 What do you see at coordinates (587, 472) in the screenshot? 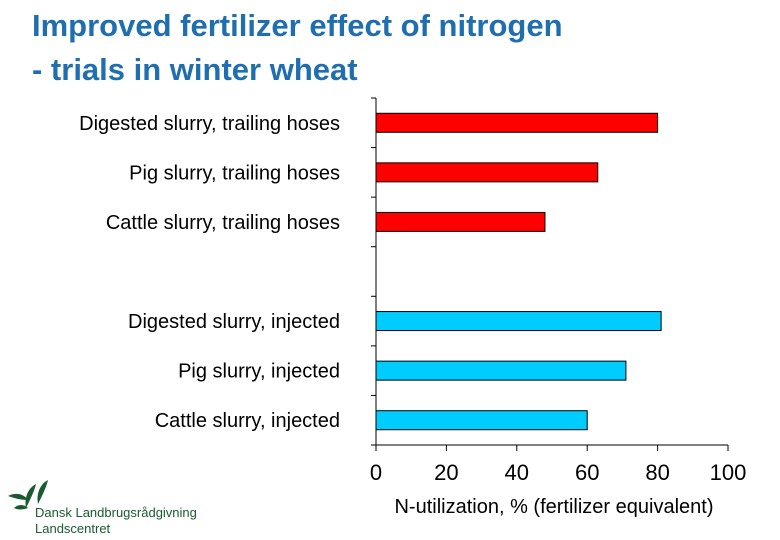
I see `x-tick-label: 60` at bounding box center [587, 472].